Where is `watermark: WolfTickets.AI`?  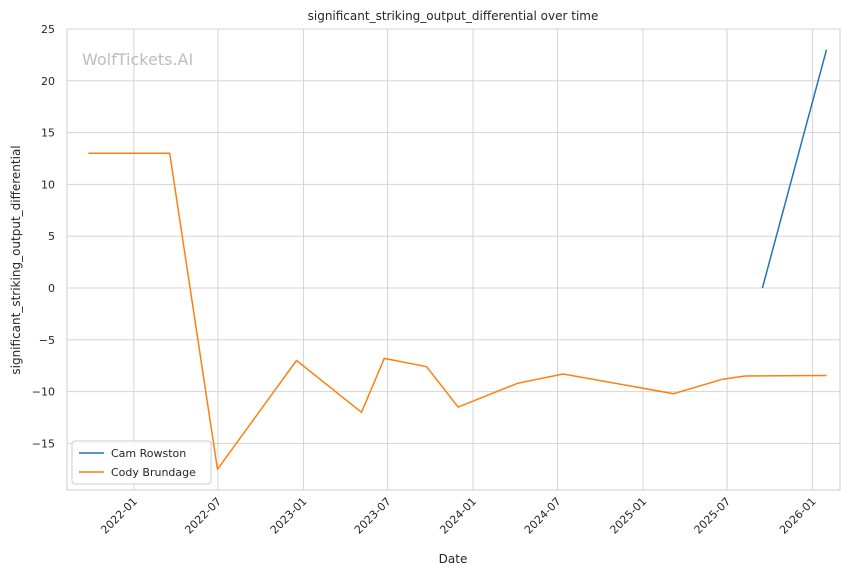 watermark: WolfTickets.AI is located at coordinates (137, 59).